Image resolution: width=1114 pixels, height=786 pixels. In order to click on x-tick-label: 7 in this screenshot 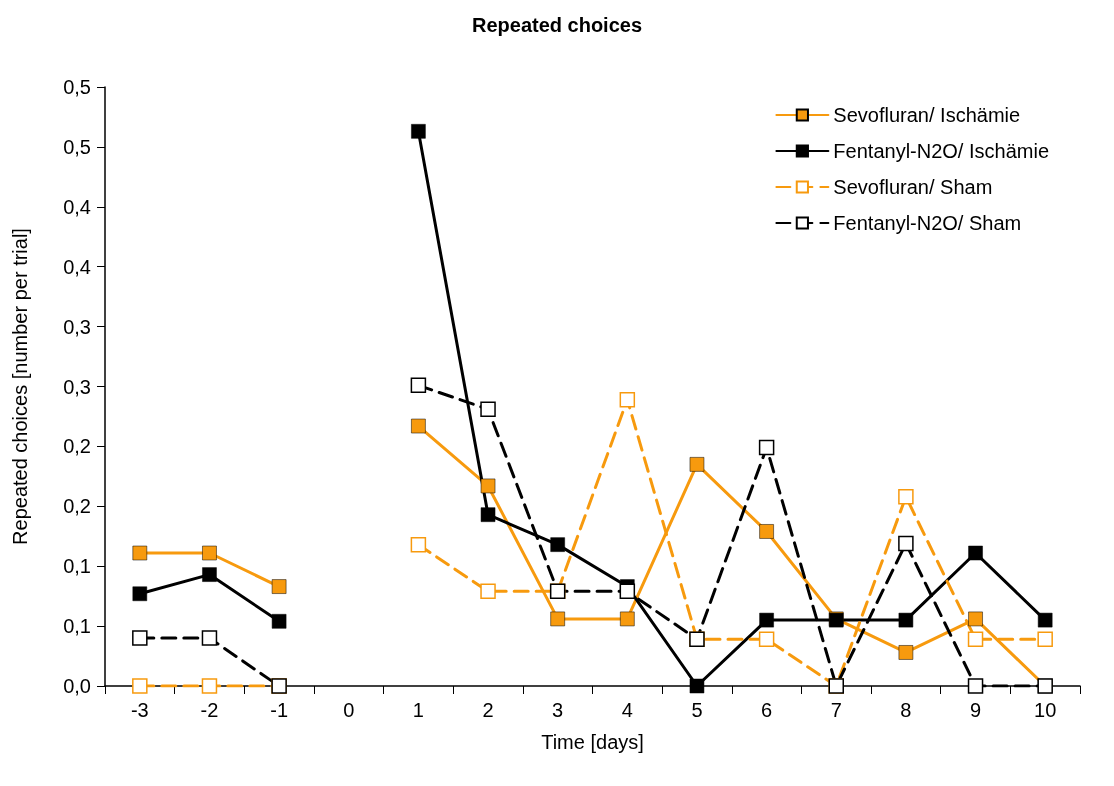, I will do `click(836, 710)`.